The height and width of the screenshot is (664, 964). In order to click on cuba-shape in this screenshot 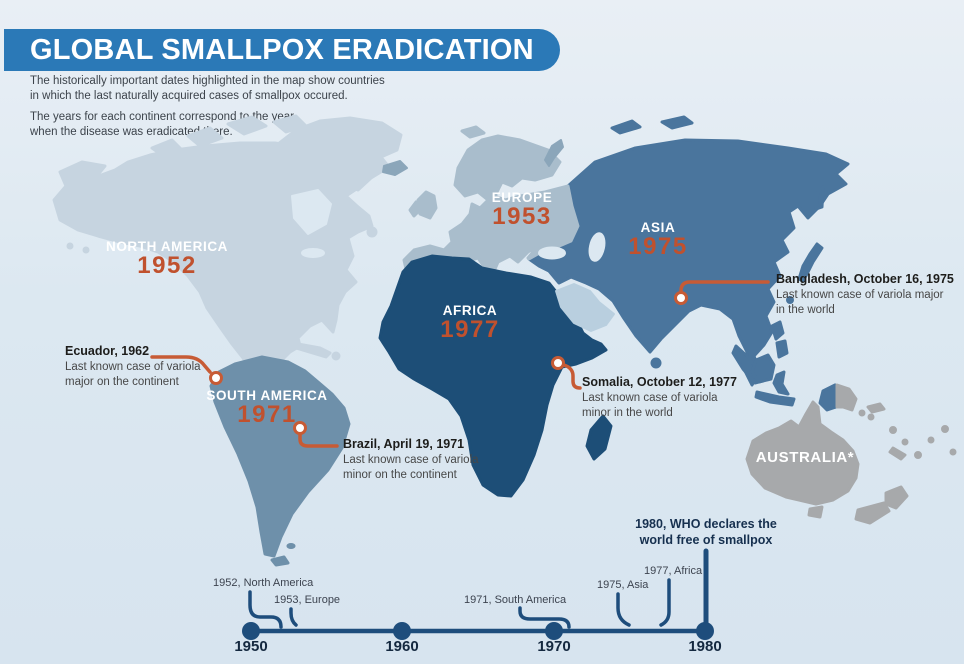, I will do `click(313, 350)`.